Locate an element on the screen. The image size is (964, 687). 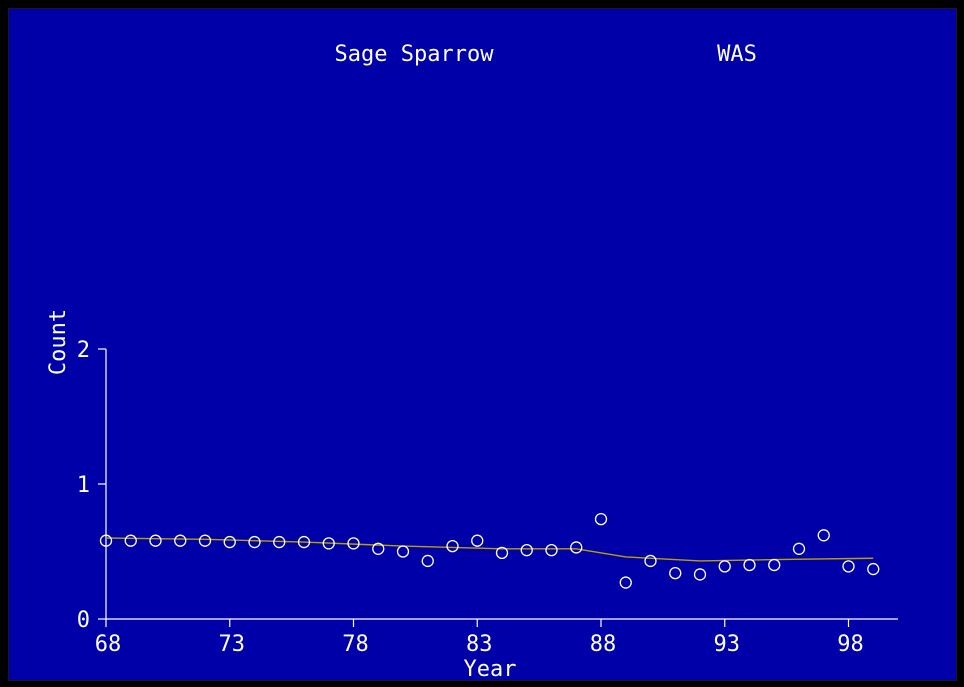
x-tick-label: 78 is located at coordinates (355, 644).